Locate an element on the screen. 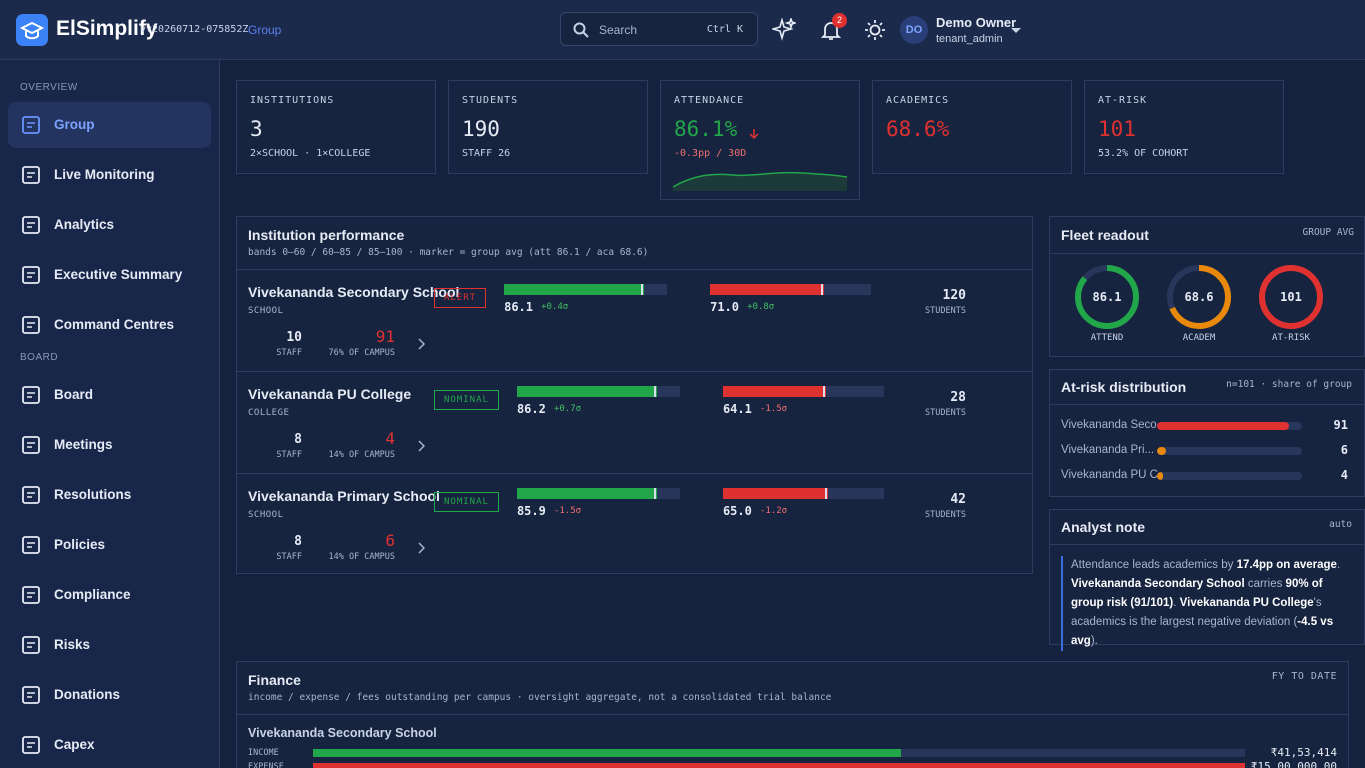 This screenshot has width=1365, height=768. nav-item: Analytics is located at coordinates (109, 225).